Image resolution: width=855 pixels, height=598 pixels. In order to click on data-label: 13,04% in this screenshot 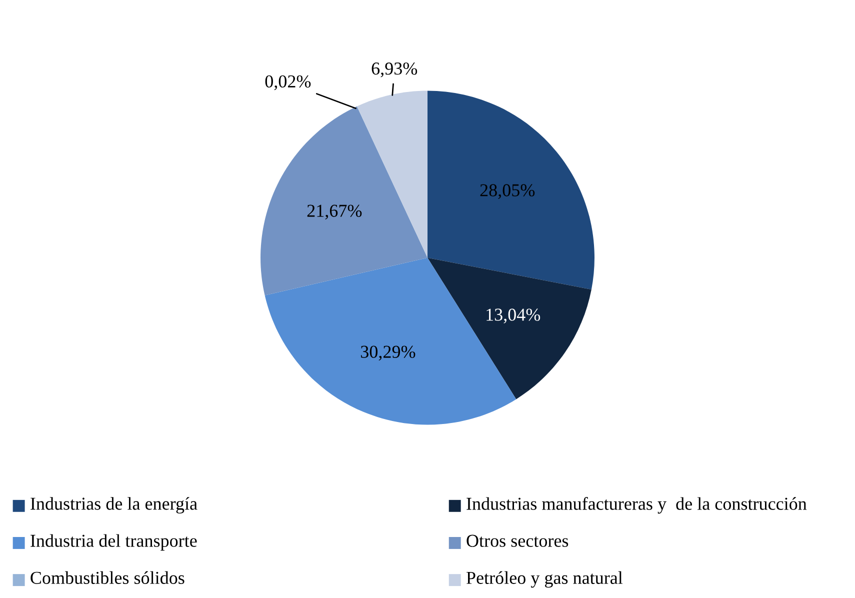, I will do `click(513, 316)`.